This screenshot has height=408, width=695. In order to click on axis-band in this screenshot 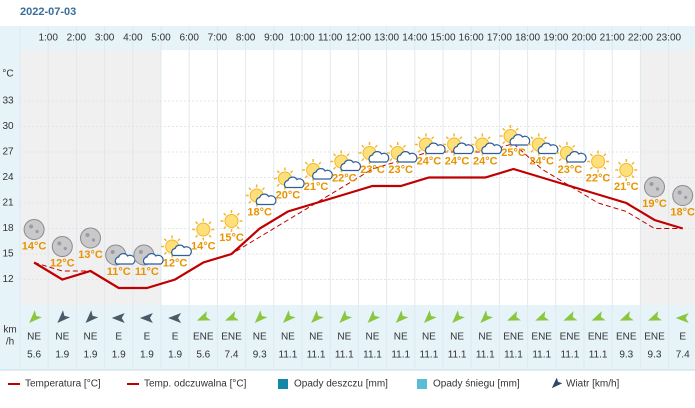, I will do `click(10, 198)`.